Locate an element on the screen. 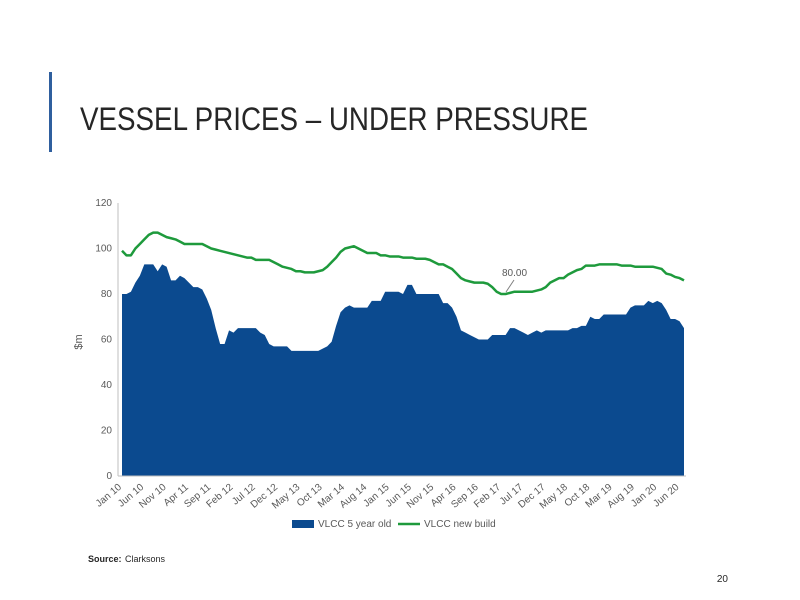 The height and width of the screenshot is (600, 800). y-axis-label: $m is located at coordinates (79, 341).